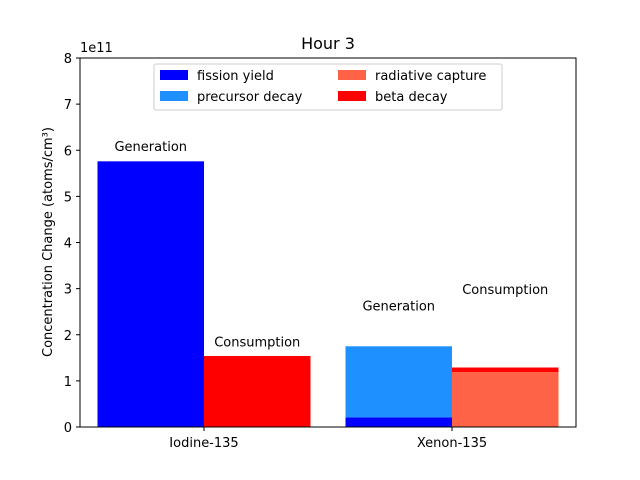  I want to click on legend-label: precursor decay, so click(250, 97).